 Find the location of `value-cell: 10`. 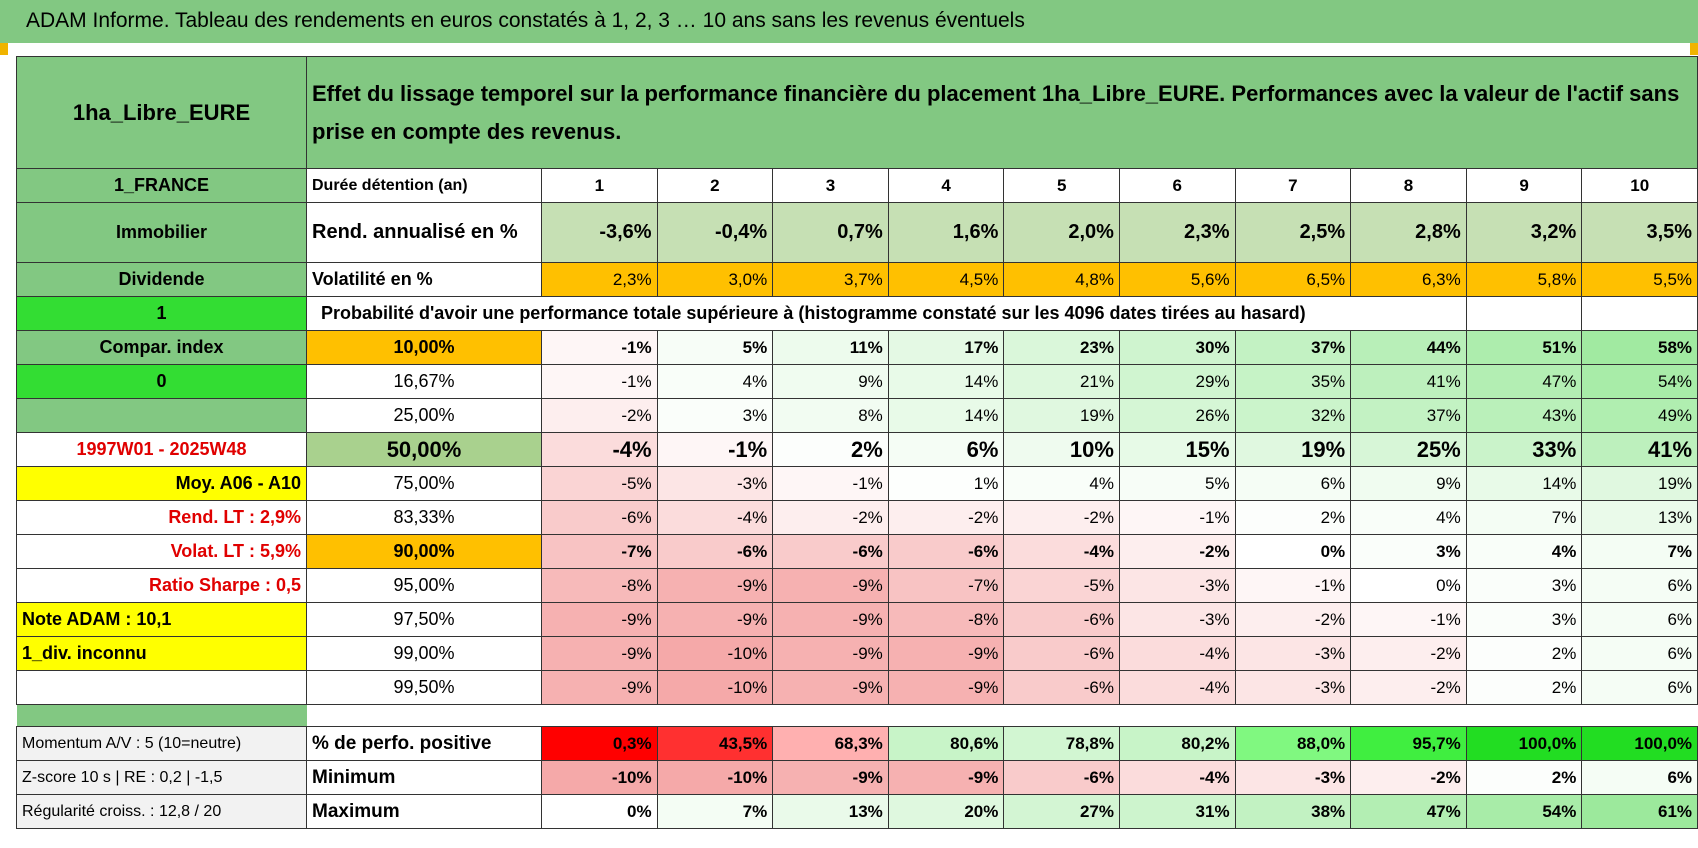

value-cell: 10 is located at coordinates (1639, 185).